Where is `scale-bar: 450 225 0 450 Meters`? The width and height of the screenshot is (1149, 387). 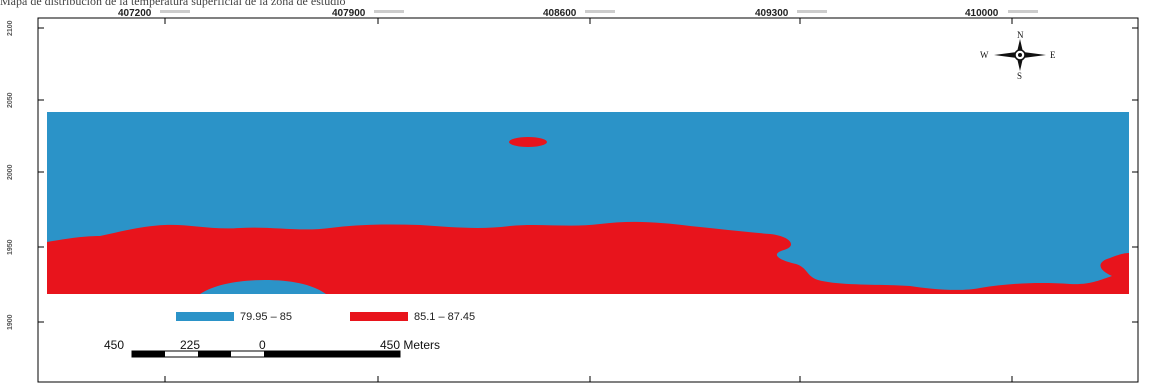 scale-bar: 450 225 0 450 Meters is located at coordinates (272, 348).